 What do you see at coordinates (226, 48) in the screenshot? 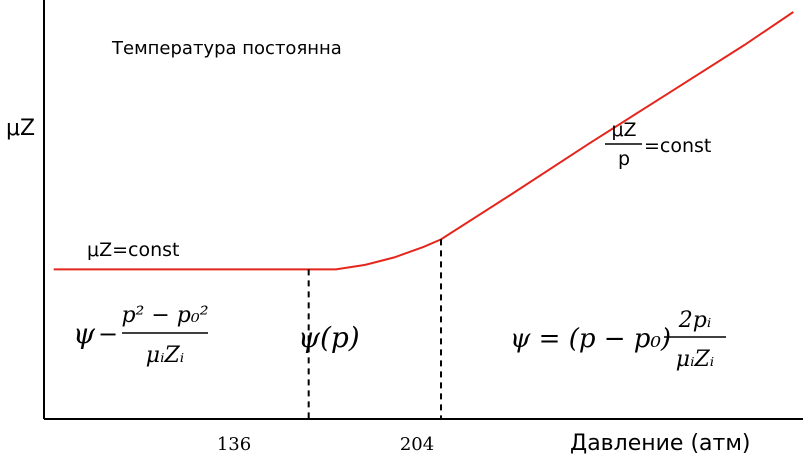
I see `chart-title: Температура постоянна` at bounding box center [226, 48].